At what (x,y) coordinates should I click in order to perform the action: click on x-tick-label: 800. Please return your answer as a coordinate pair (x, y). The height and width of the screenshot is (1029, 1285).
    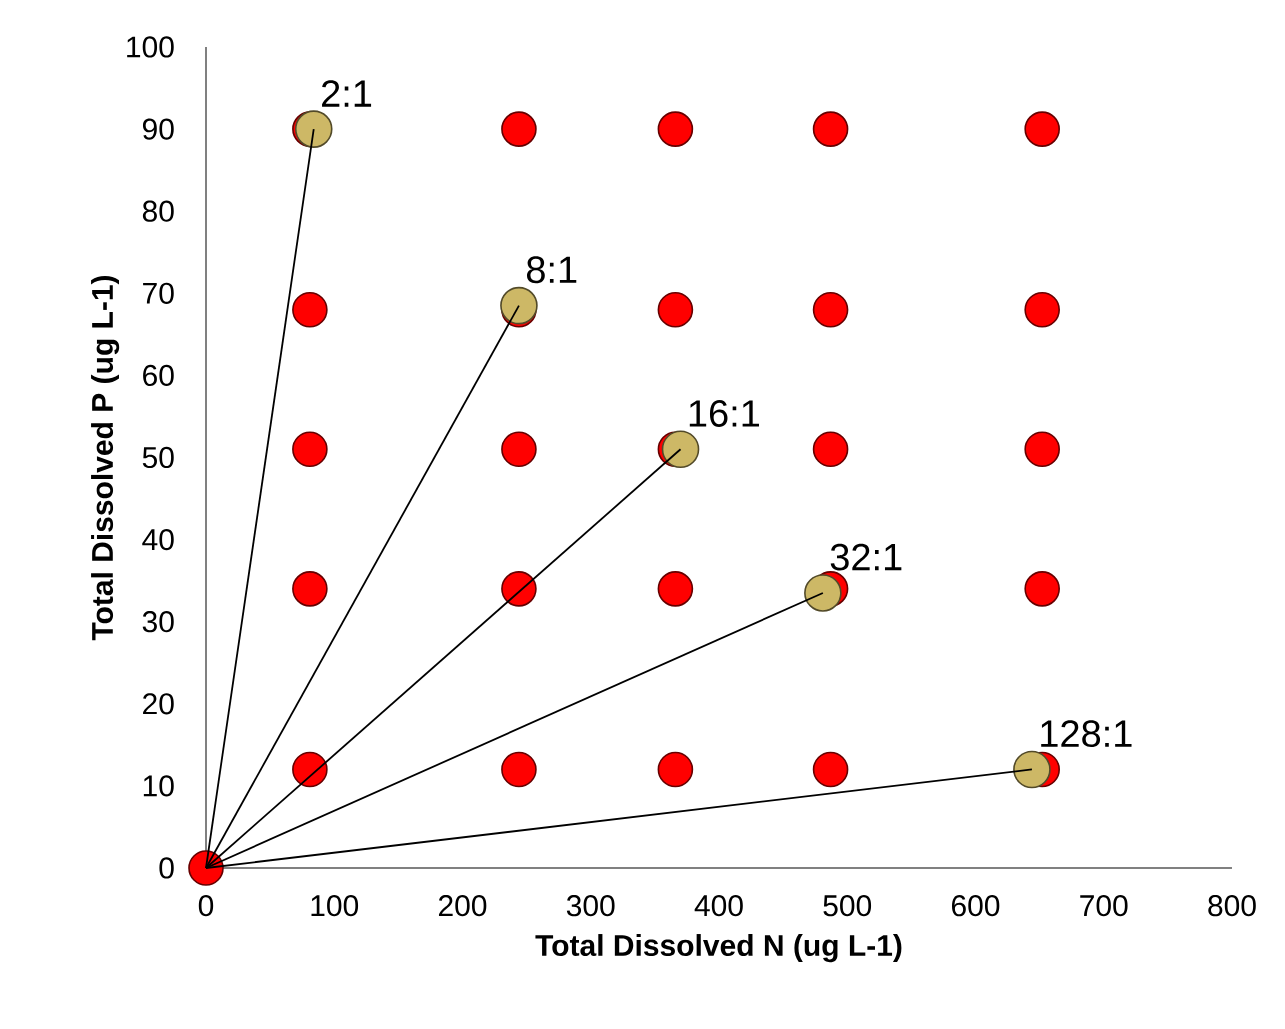
    Looking at the image, I should click on (1232, 906).